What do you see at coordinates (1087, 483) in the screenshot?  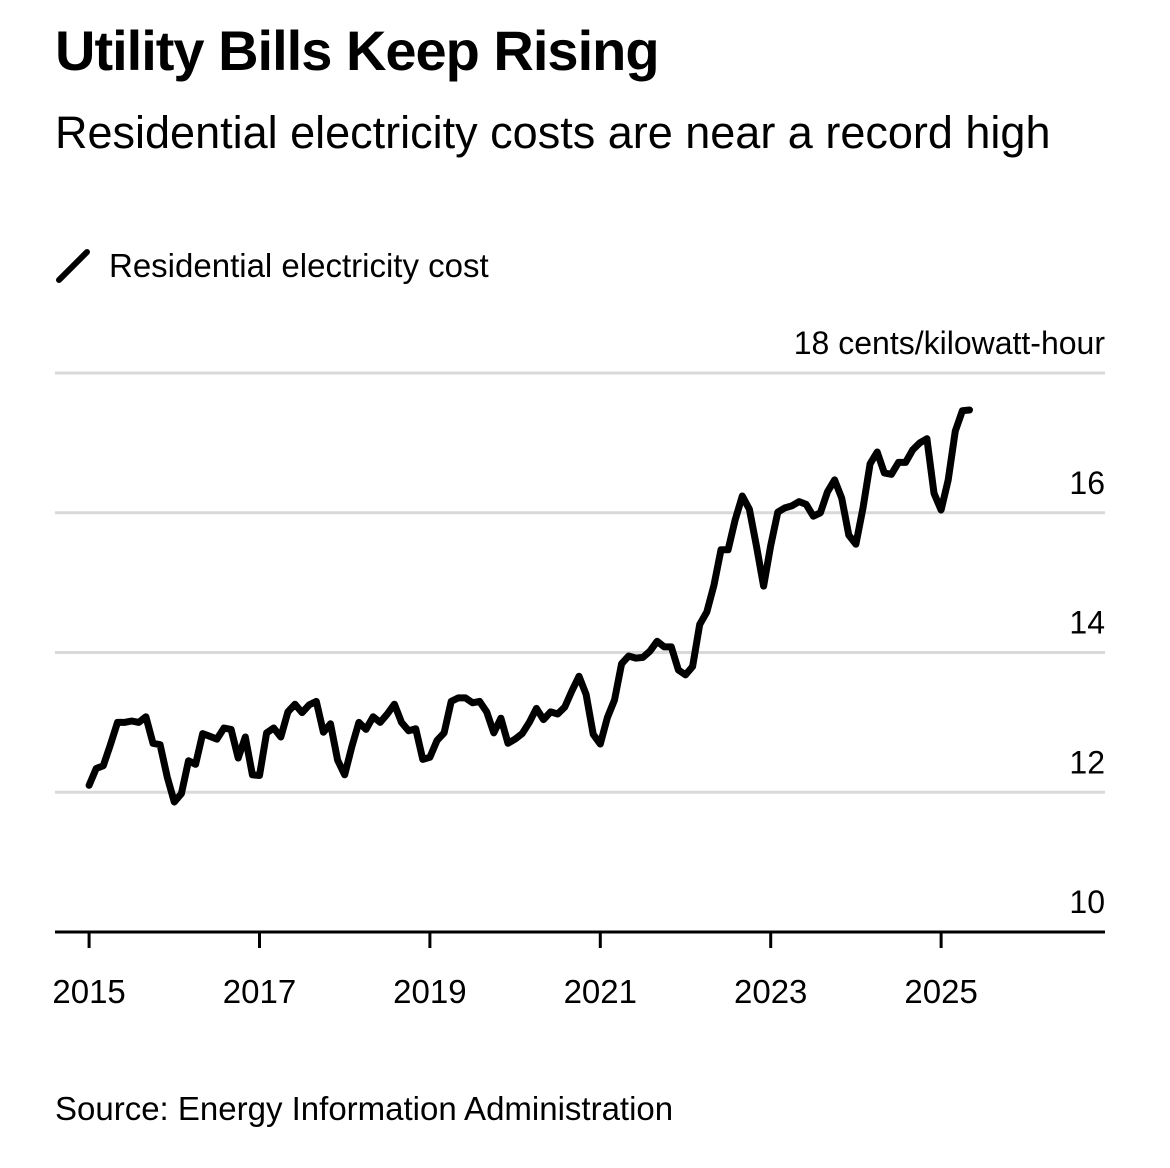 I see `y-tick-label-16: 16` at bounding box center [1087, 483].